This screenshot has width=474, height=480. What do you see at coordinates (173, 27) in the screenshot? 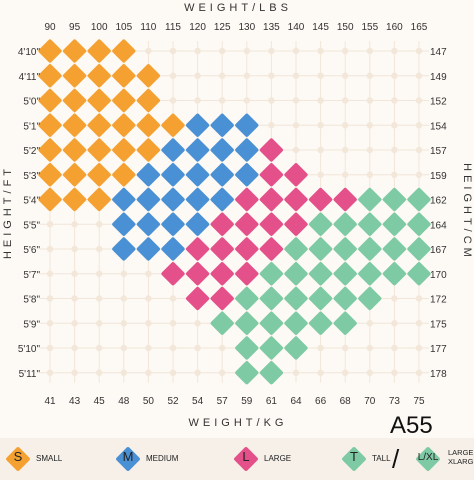
I see `tick-lbs: 115` at bounding box center [173, 27].